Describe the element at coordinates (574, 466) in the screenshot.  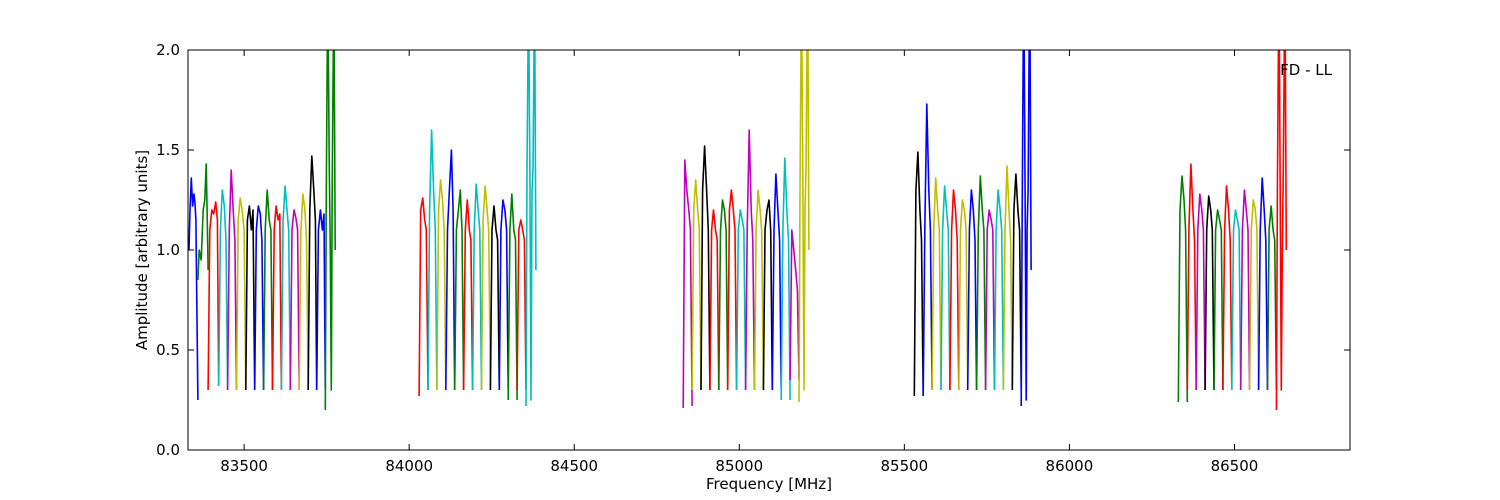
I see `x-tick-label: 84500` at that location.